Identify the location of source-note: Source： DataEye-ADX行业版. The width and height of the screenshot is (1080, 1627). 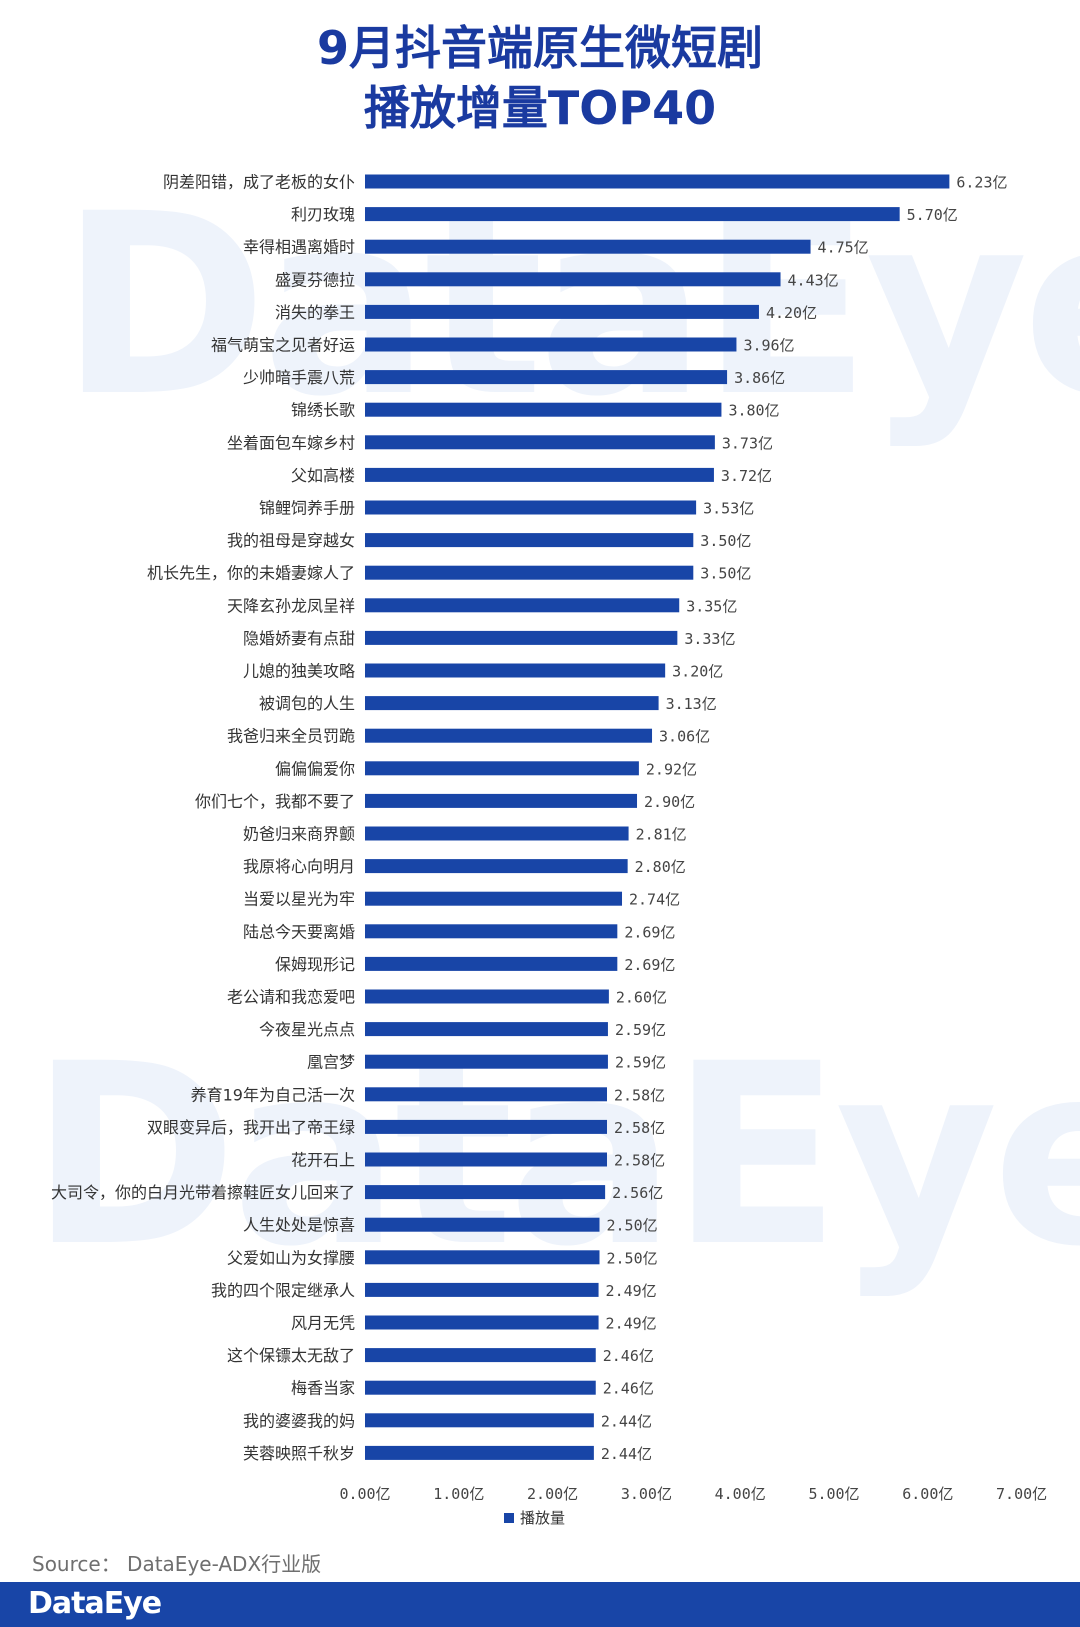
(177, 1564).